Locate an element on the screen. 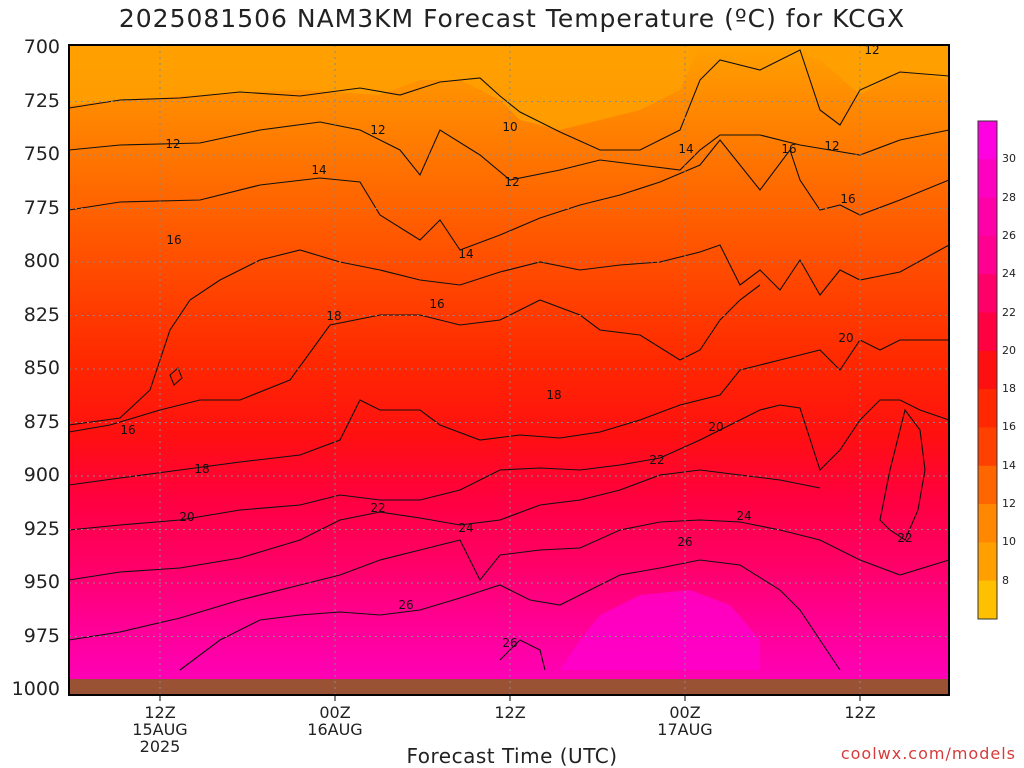 The width and height of the screenshot is (1024, 768). warm-pocket is located at coordinates (660, 630).